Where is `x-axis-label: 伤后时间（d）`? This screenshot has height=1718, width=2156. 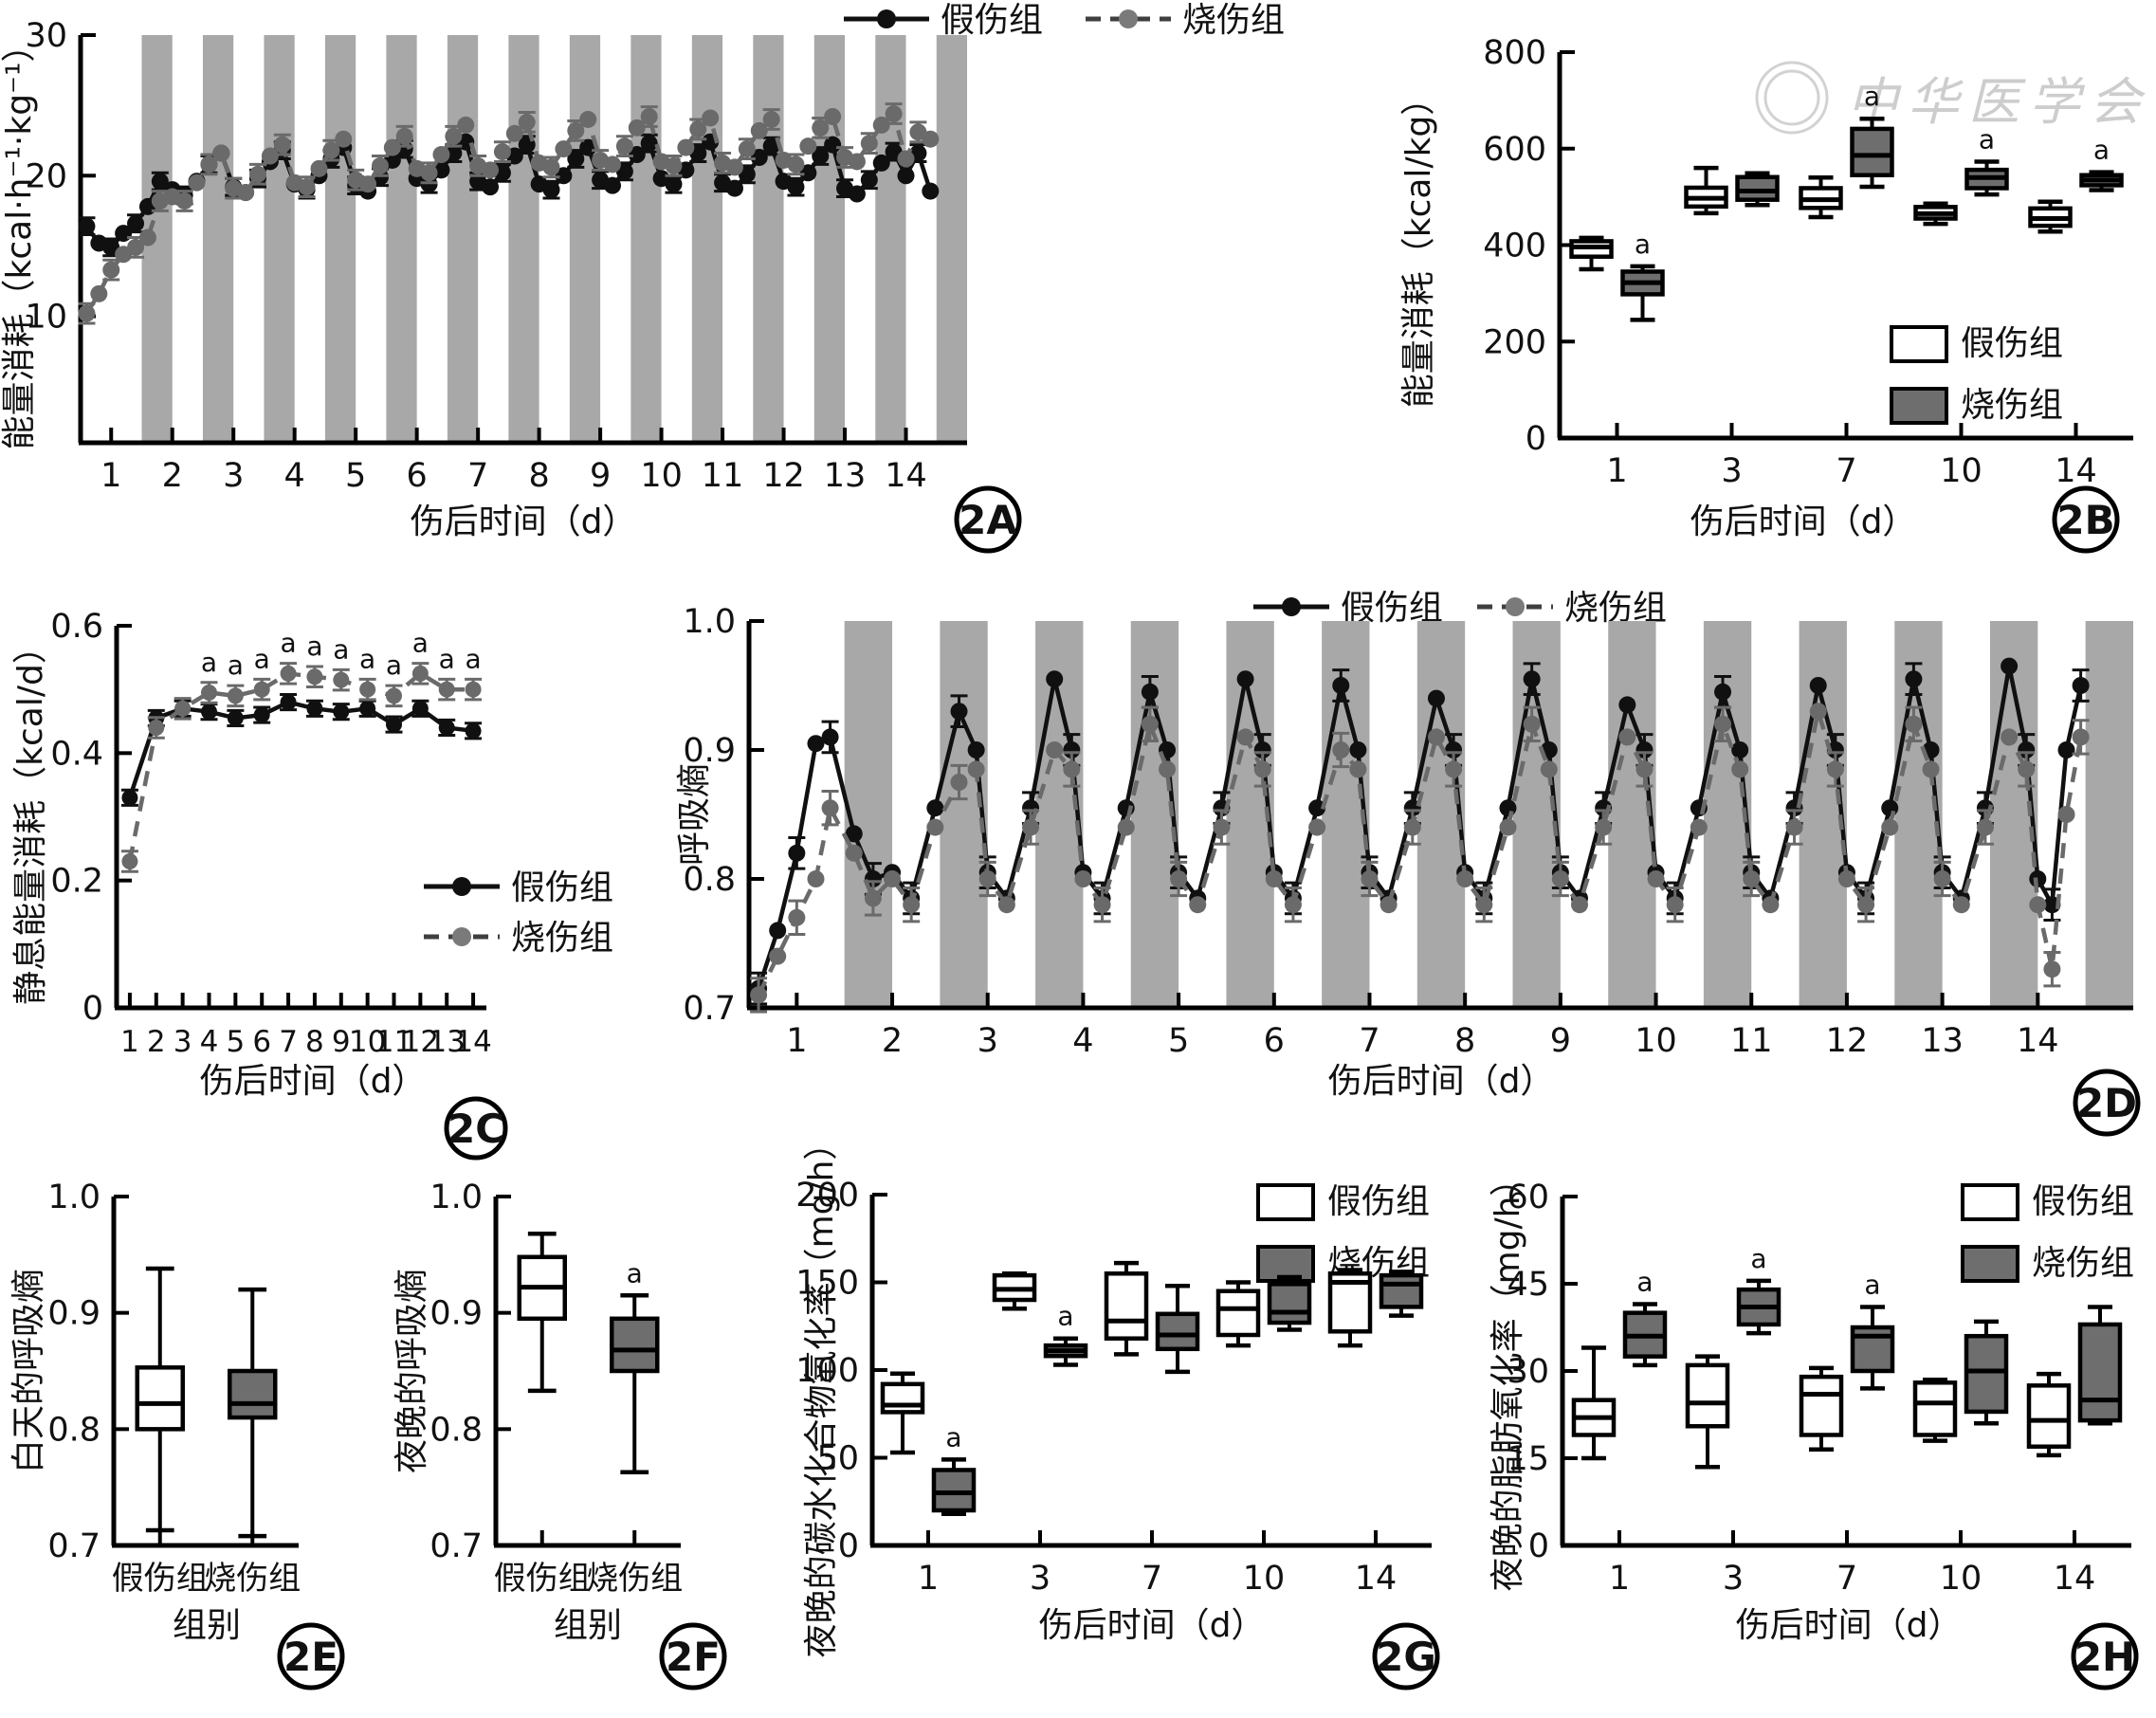 x-axis-label: 伤后时间（d） is located at coordinates (524, 522).